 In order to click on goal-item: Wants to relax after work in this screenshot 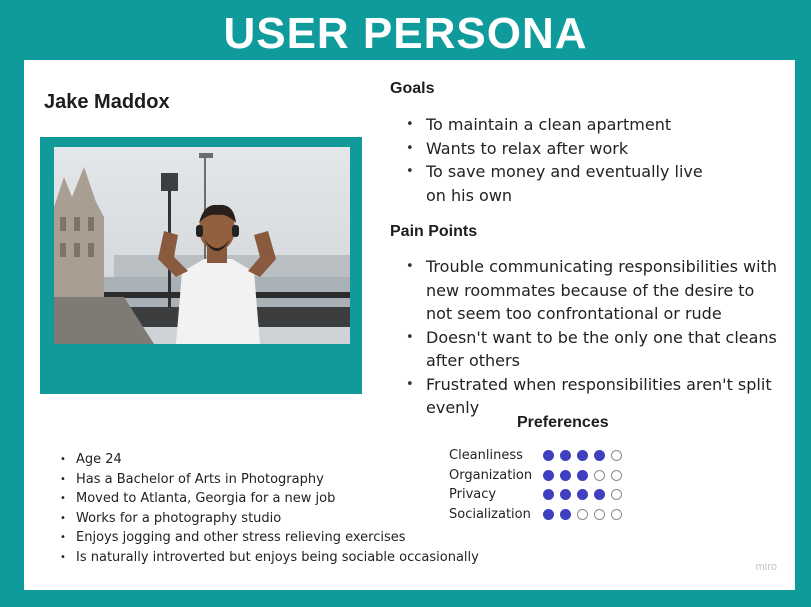, I will do `click(577, 149)`.